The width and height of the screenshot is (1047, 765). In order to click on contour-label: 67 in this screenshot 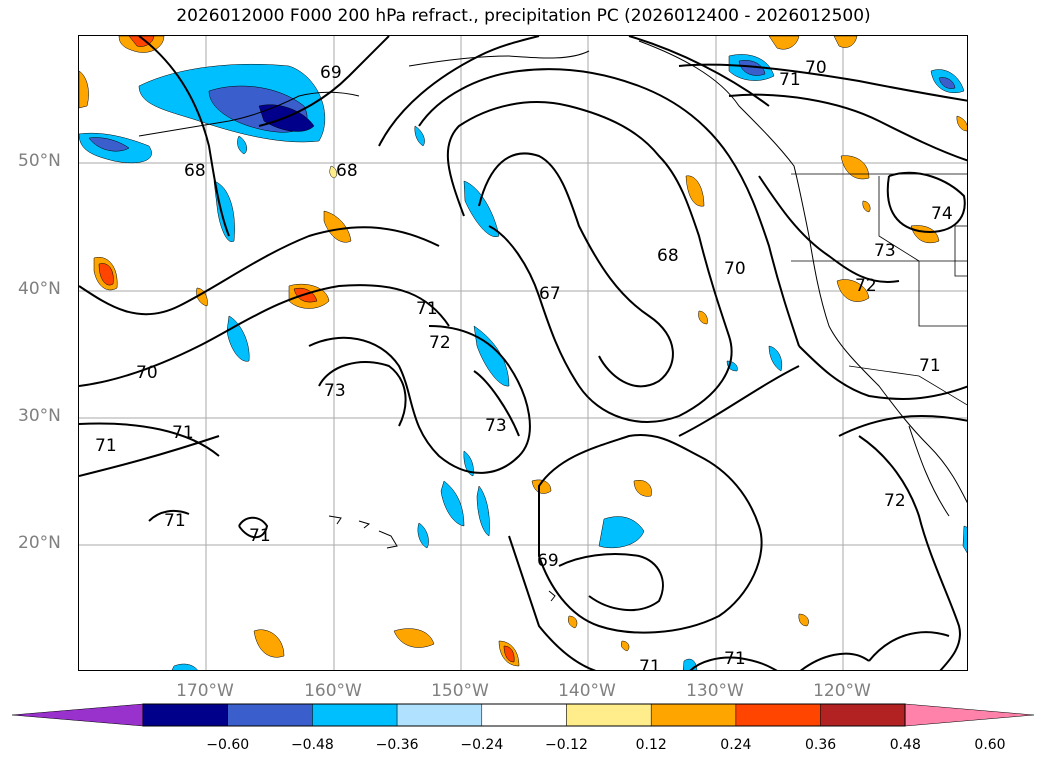, I will do `click(550, 294)`.